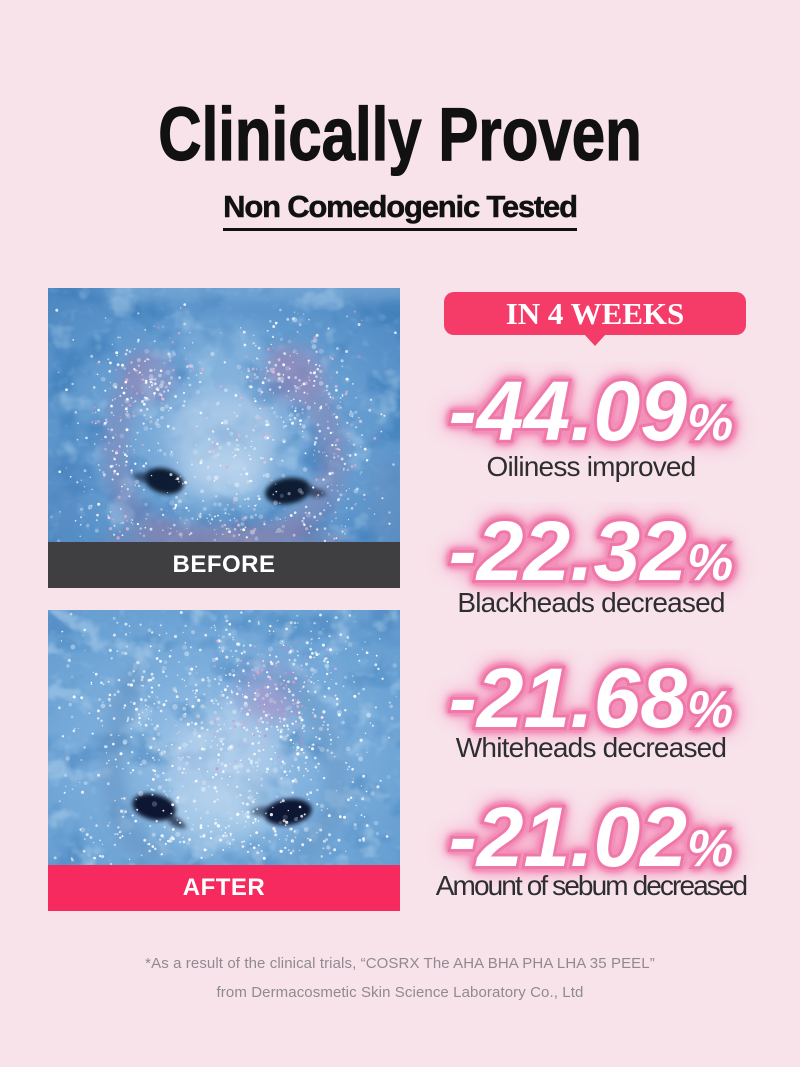 The height and width of the screenshot is (1067, 800). What do you see at coordinates (591, 698) in the screenshot?
I see `svg-text: -21.68%` at bounding box center [591, 698].